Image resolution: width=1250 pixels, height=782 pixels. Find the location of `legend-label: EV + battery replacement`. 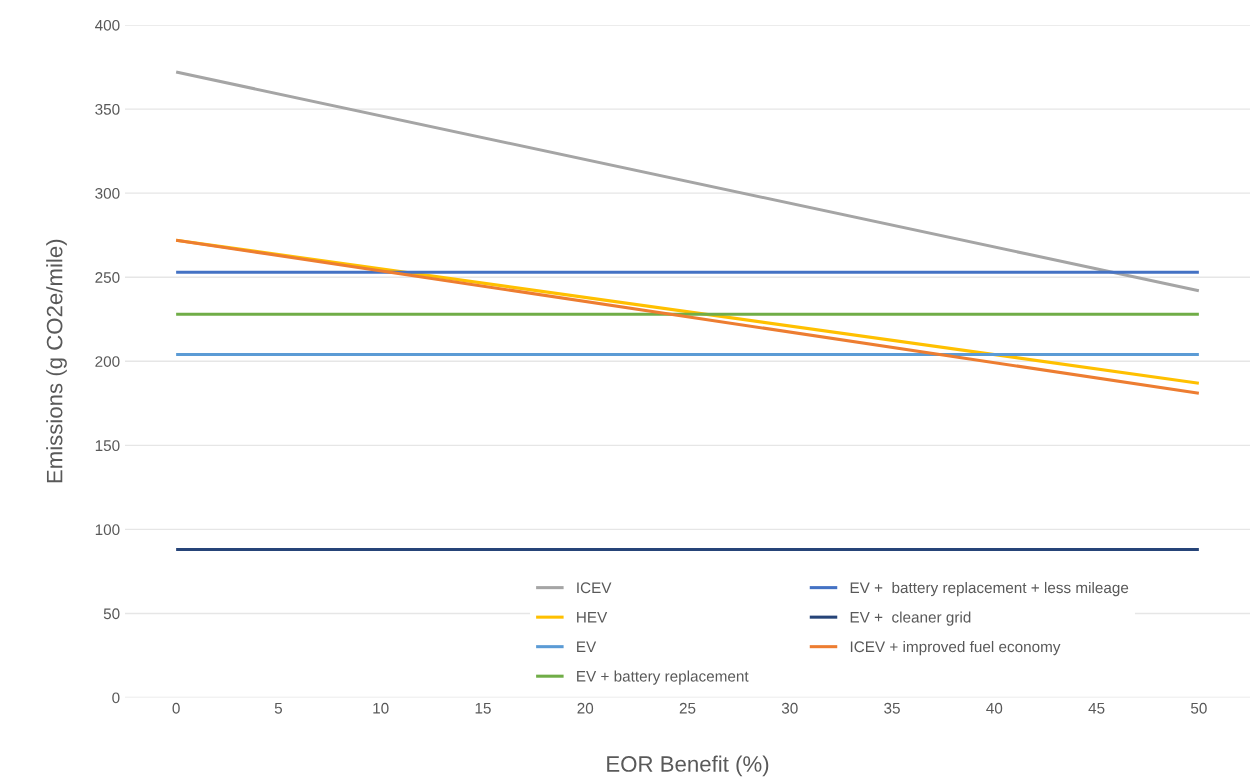

legend-label: EV + battery replacement is located at coordinates (663, 677).